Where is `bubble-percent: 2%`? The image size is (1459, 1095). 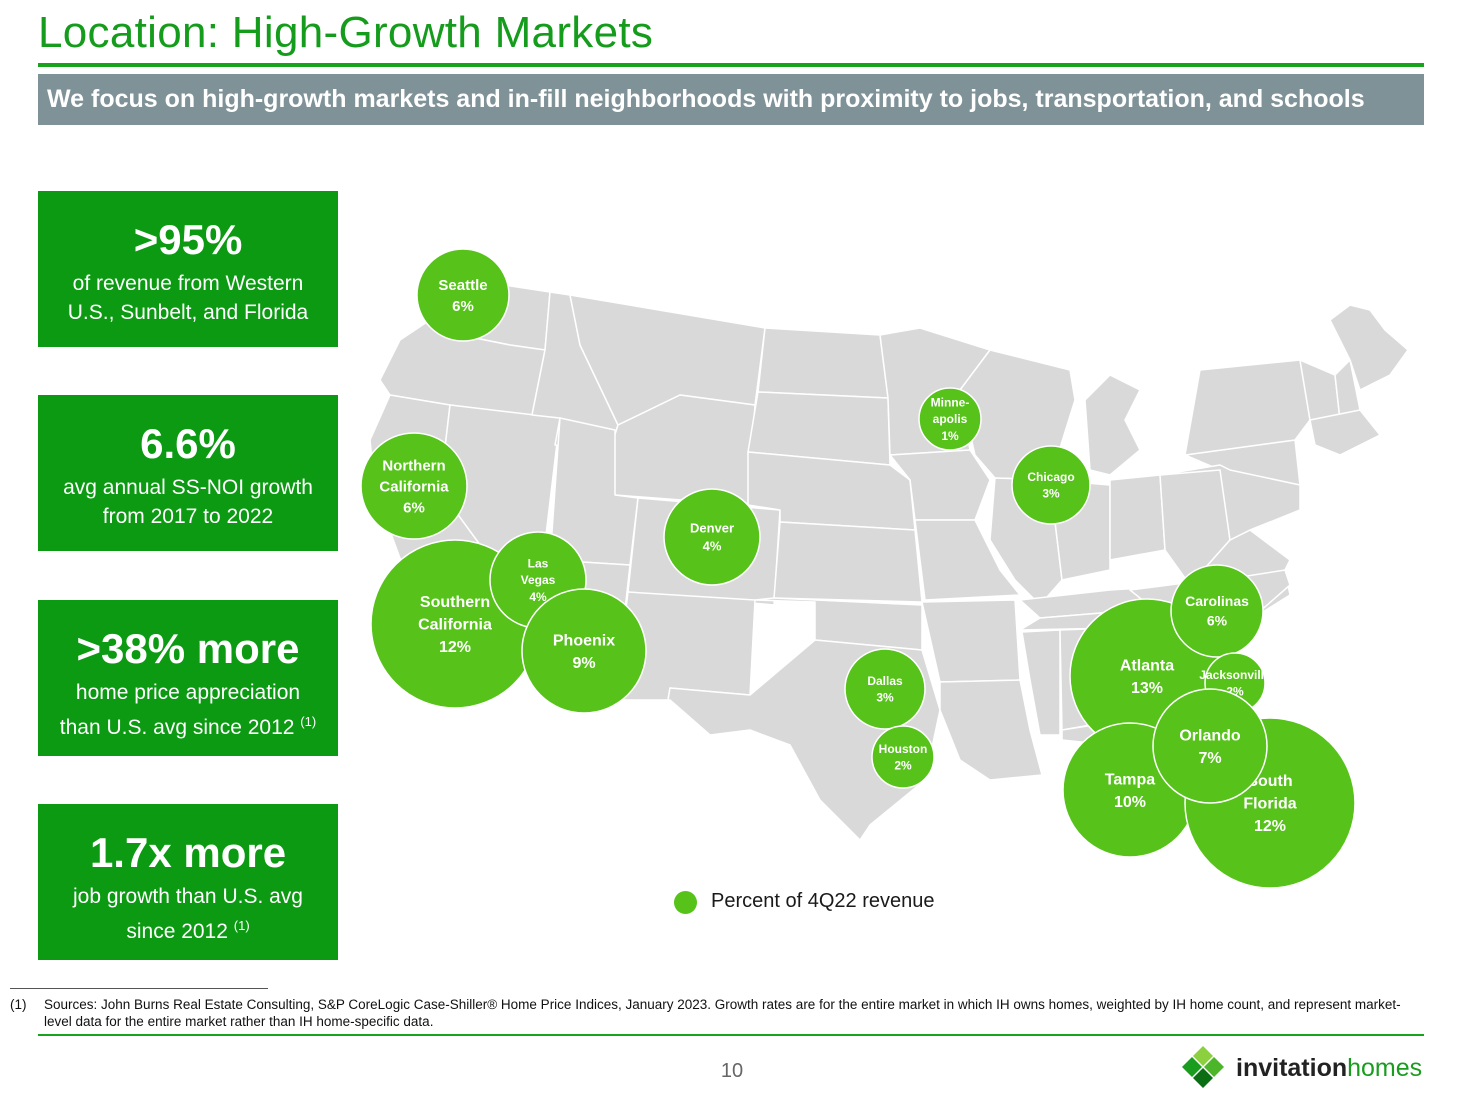
bubble-percent: 2% is located at coordinates (903, 766).